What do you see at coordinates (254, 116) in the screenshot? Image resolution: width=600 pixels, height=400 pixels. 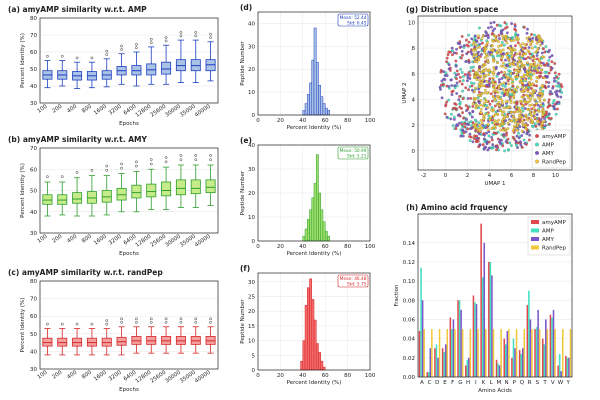 I see `panel-d-ytick: 0` at bounding box center [254, 116].